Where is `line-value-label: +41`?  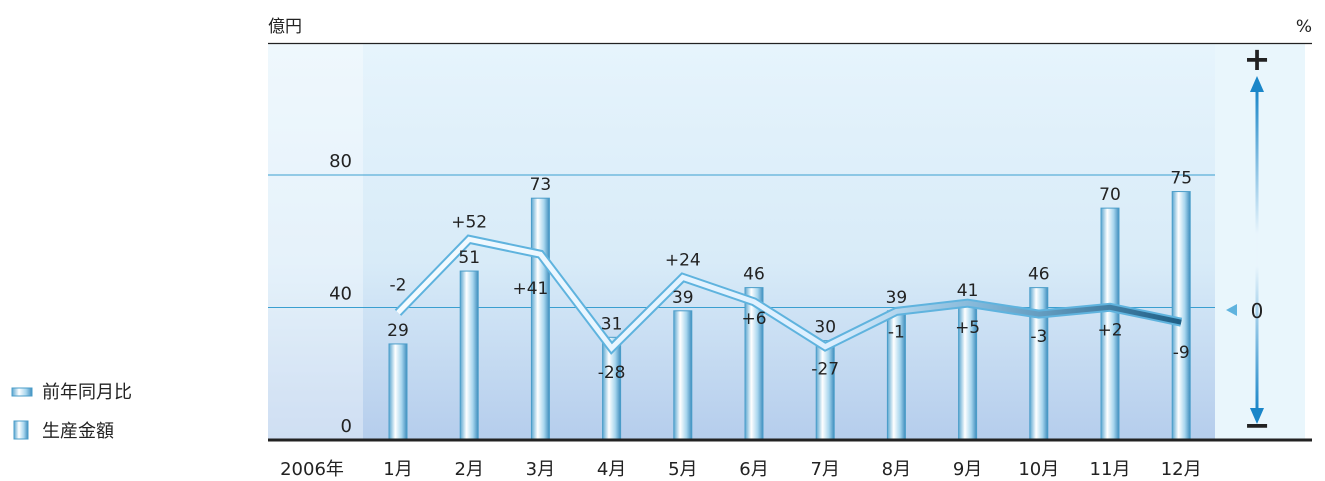 line-value-label: +41 is located at coordinates (530, 289).